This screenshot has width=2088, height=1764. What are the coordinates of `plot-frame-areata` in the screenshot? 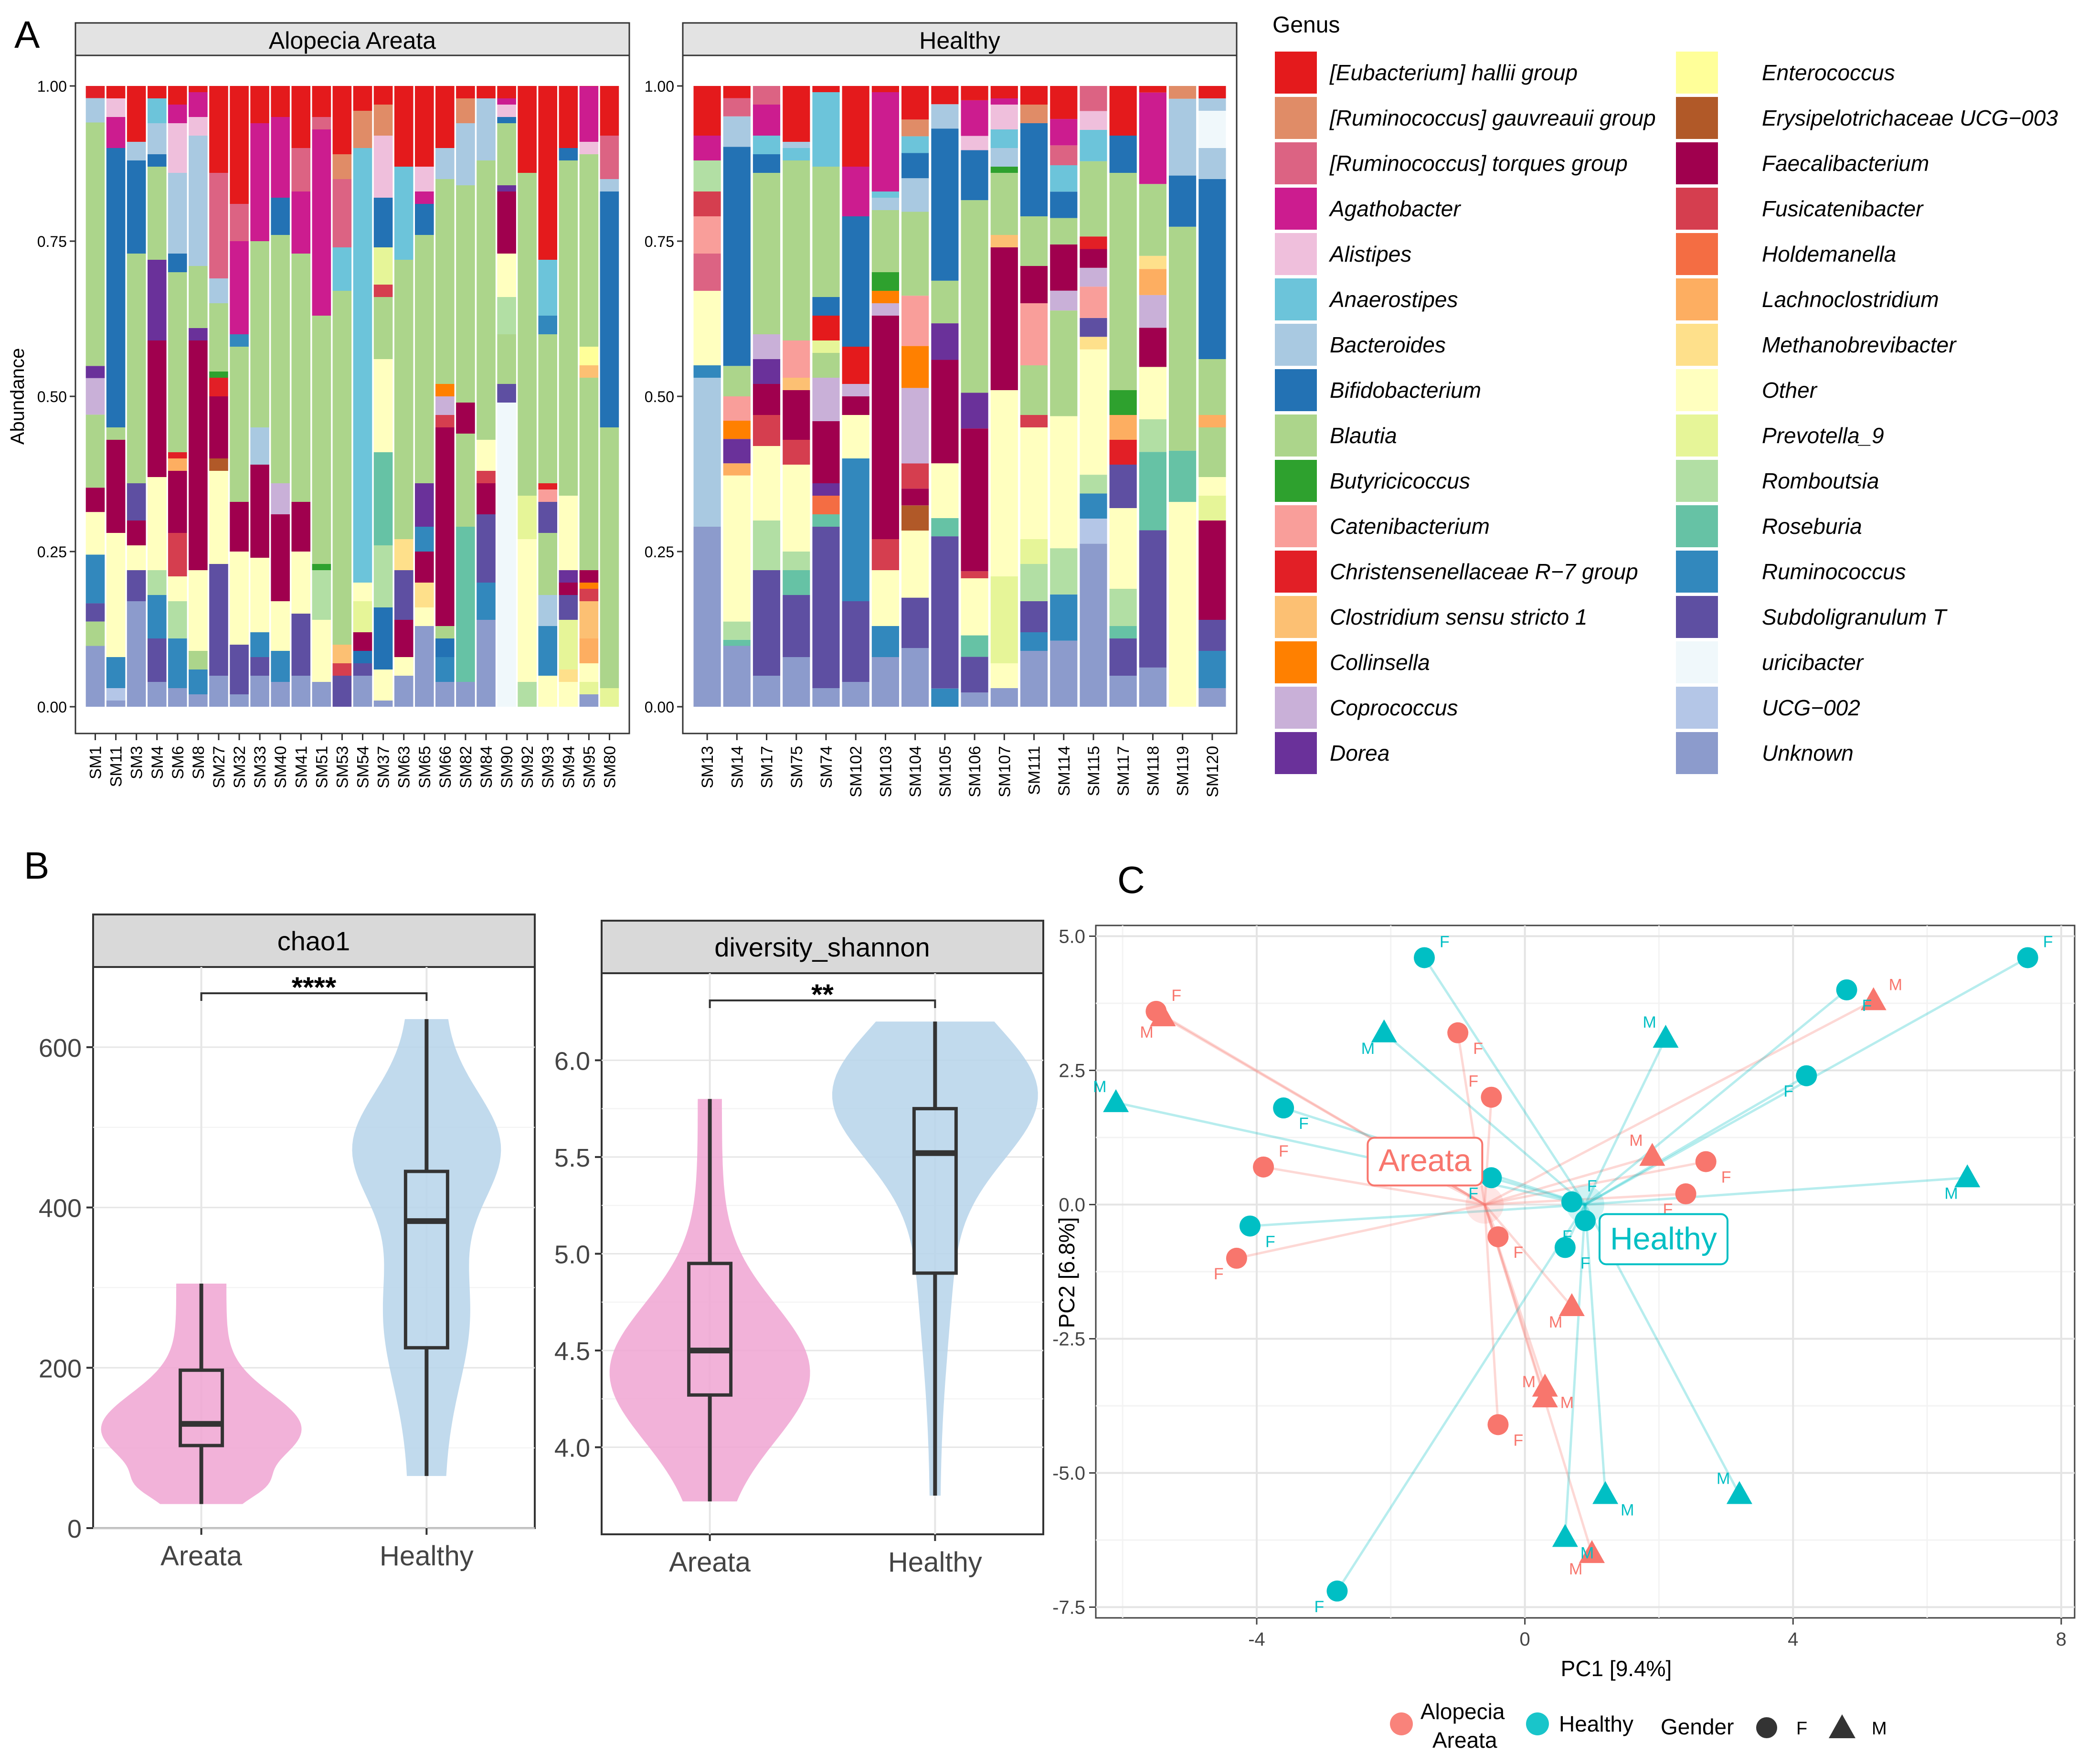 It's located at (352, 394).